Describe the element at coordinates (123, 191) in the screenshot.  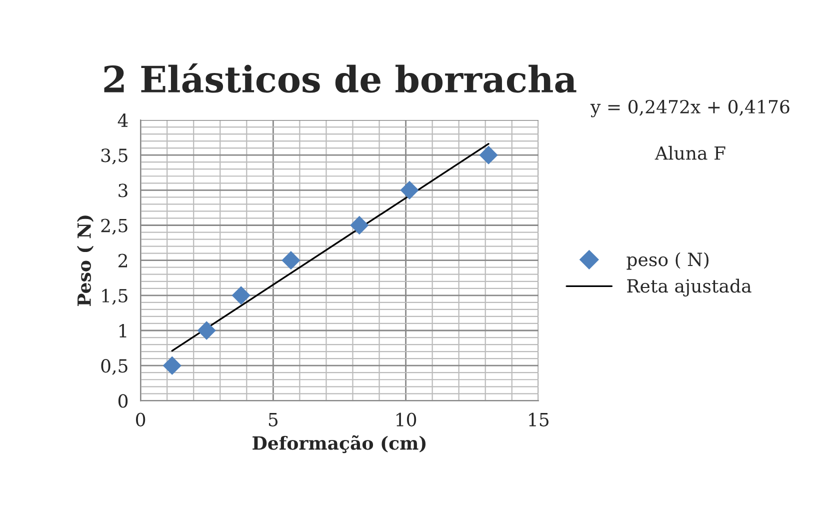
I see `y-tick-label: 3` at that location.